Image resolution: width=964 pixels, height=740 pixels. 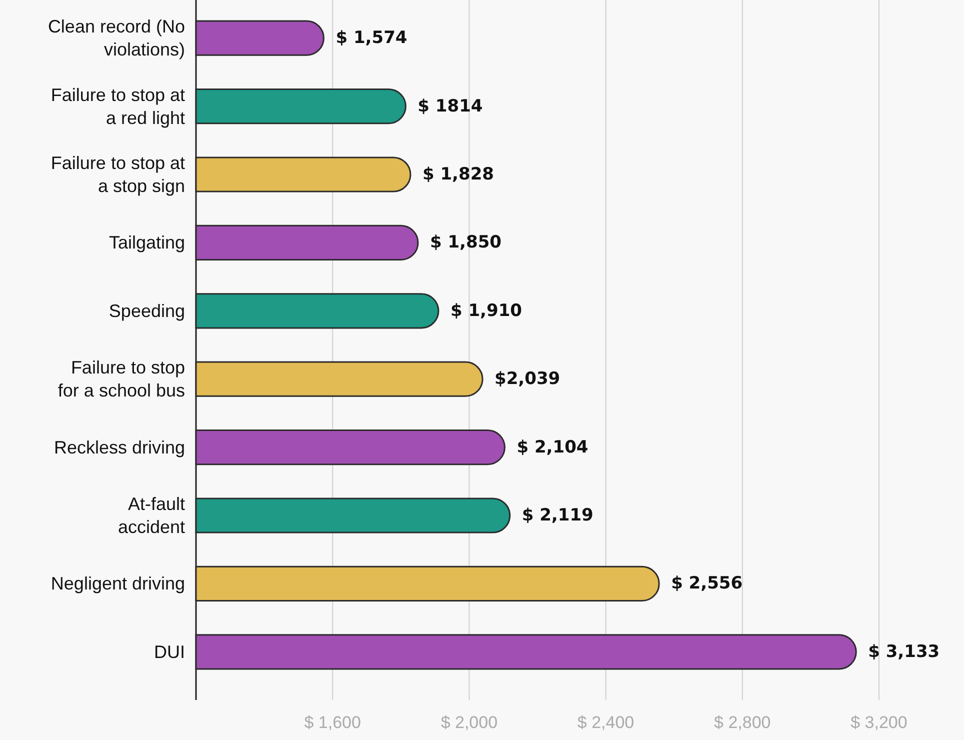 I want to click on x-tick-label: $ 2,400, so click(x=605, y=722).